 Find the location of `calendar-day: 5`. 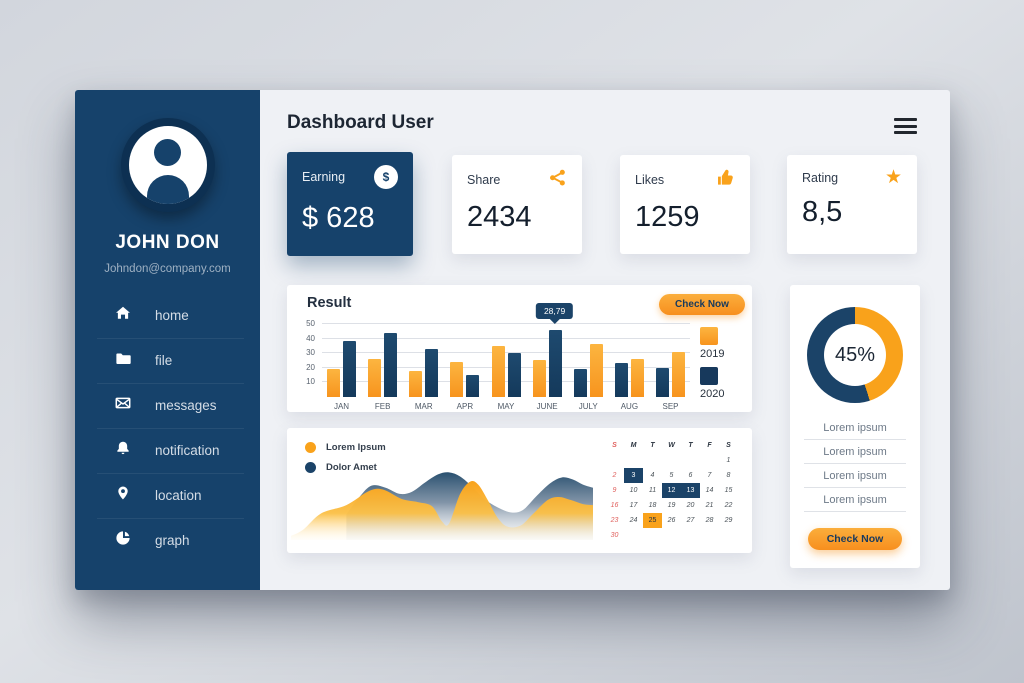

calendar-day: 5 is located at coordinates (671, 475).